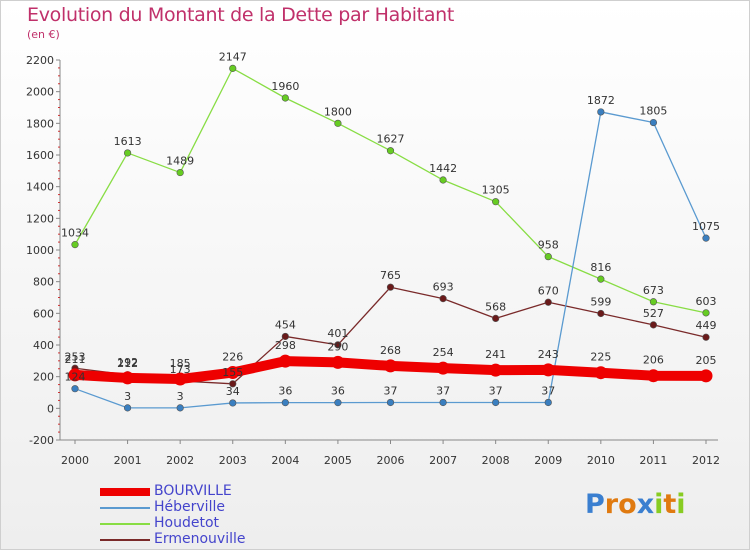  I want to click on data-label: 1034, so click(75, 233).